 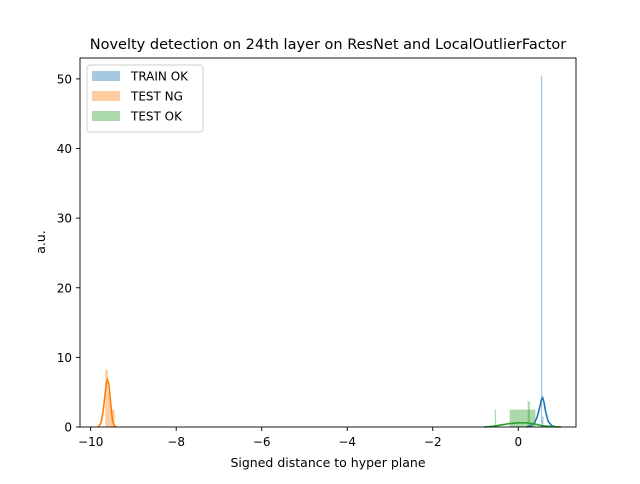 I want to click on y-axis-label: a.u., so click(x=40, y=242).